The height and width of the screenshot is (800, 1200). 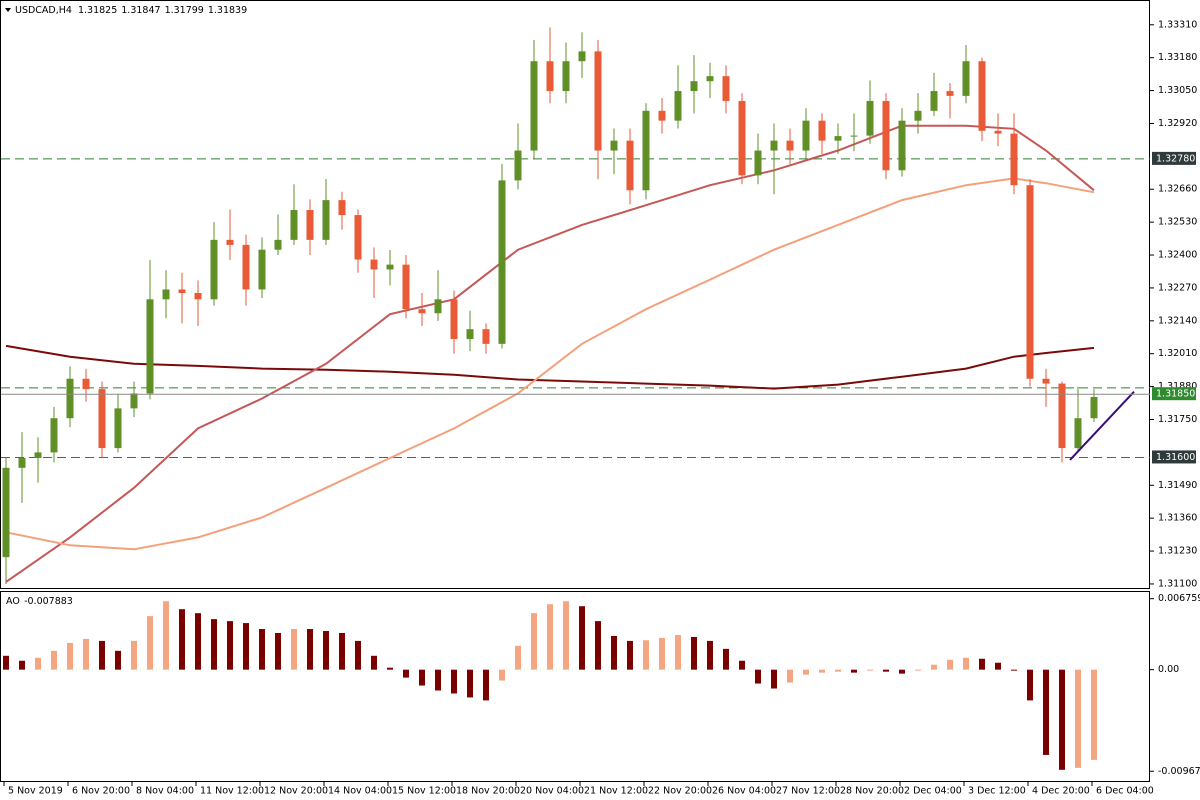 What do you see at coordinates (1177, 57) in the screenshot?
I see `y-tick-label: 1.33180` at bounding box center [1177, 57].